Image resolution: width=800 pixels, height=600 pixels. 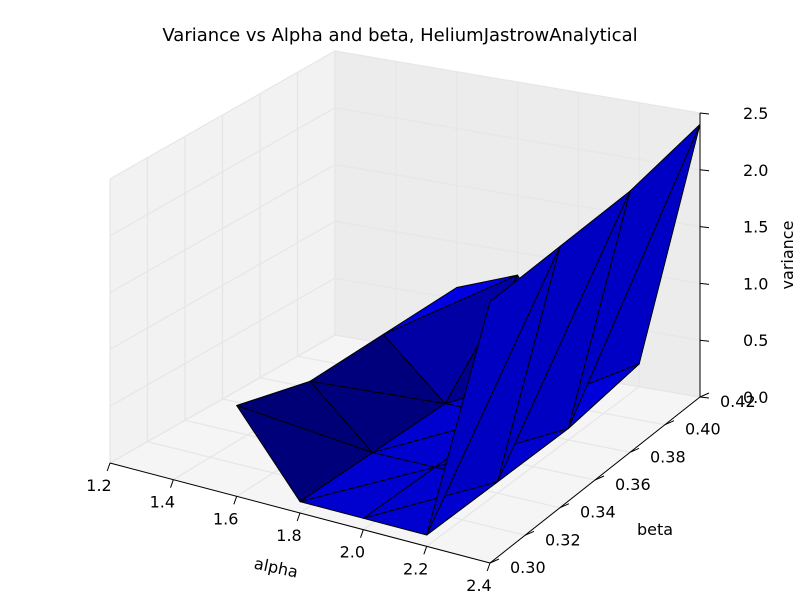 What do you see at coordinates (755, 227) in the screenshot?
I see `variance-tick-label: 1.5` at bounding box center [755, 227].